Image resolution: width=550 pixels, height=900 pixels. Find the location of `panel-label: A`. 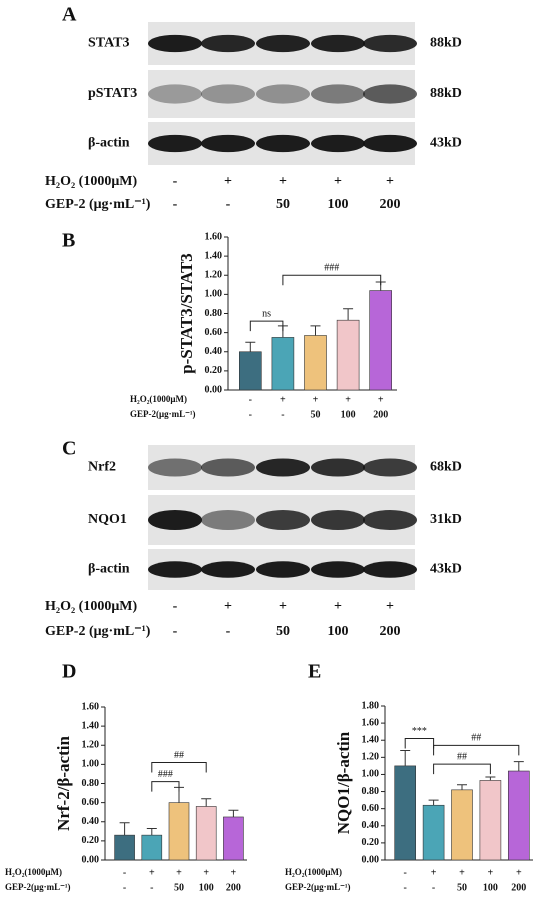

panel-label: A is located at coordinates (69, 15).